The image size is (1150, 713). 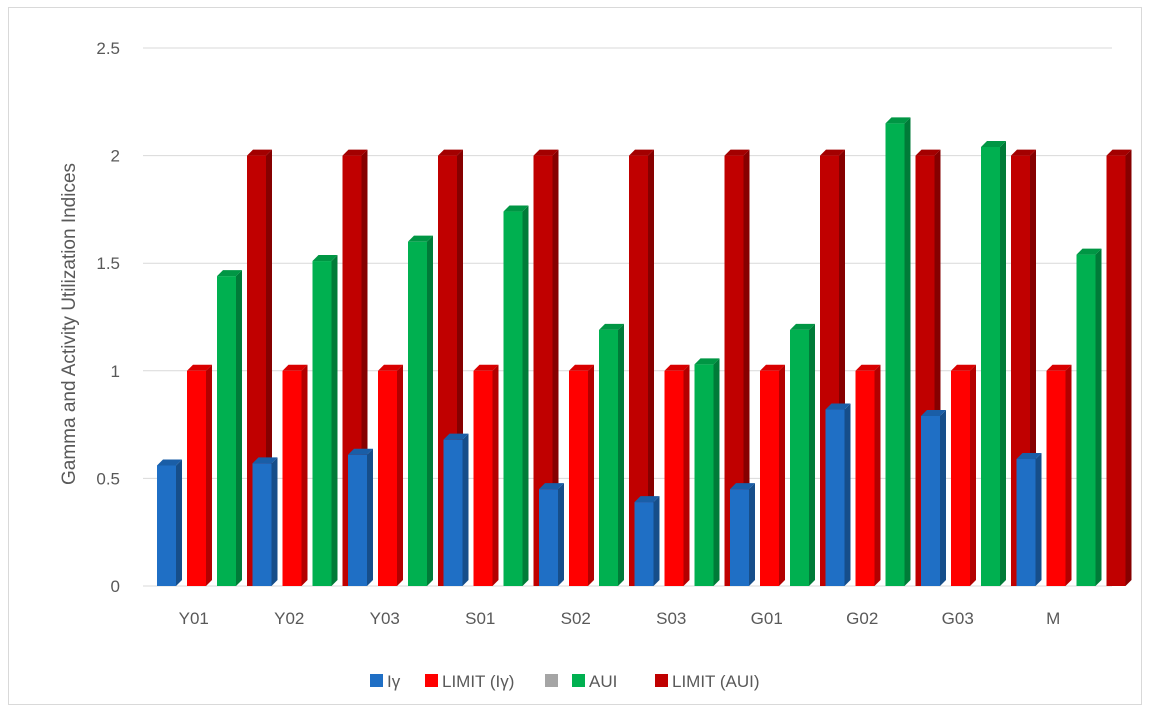 I want to click on legend-item-1: LIMIT (Iγ), so click(x=469, y=681).